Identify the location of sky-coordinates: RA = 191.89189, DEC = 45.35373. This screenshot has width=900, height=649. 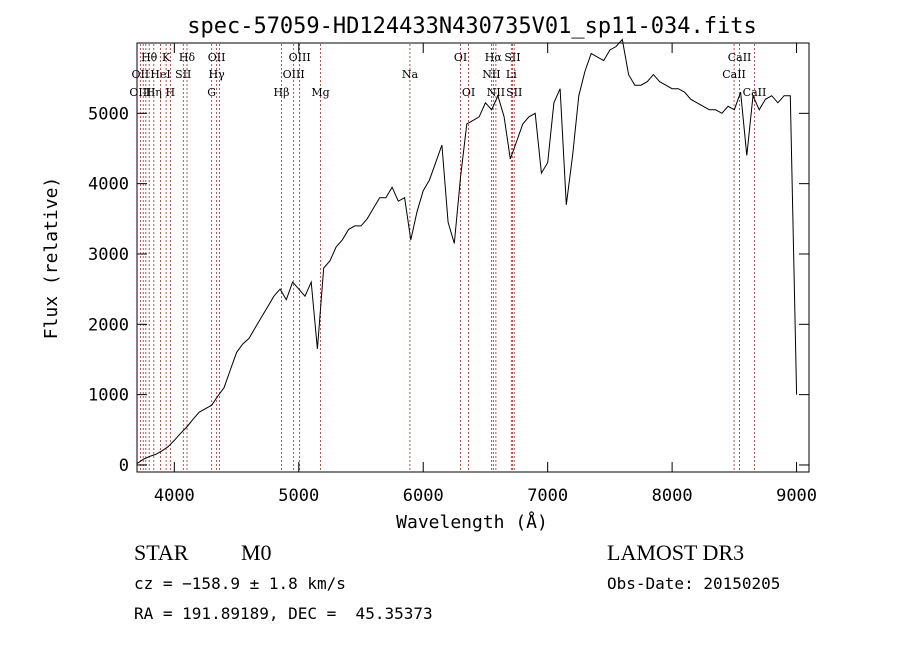
(283, 613).